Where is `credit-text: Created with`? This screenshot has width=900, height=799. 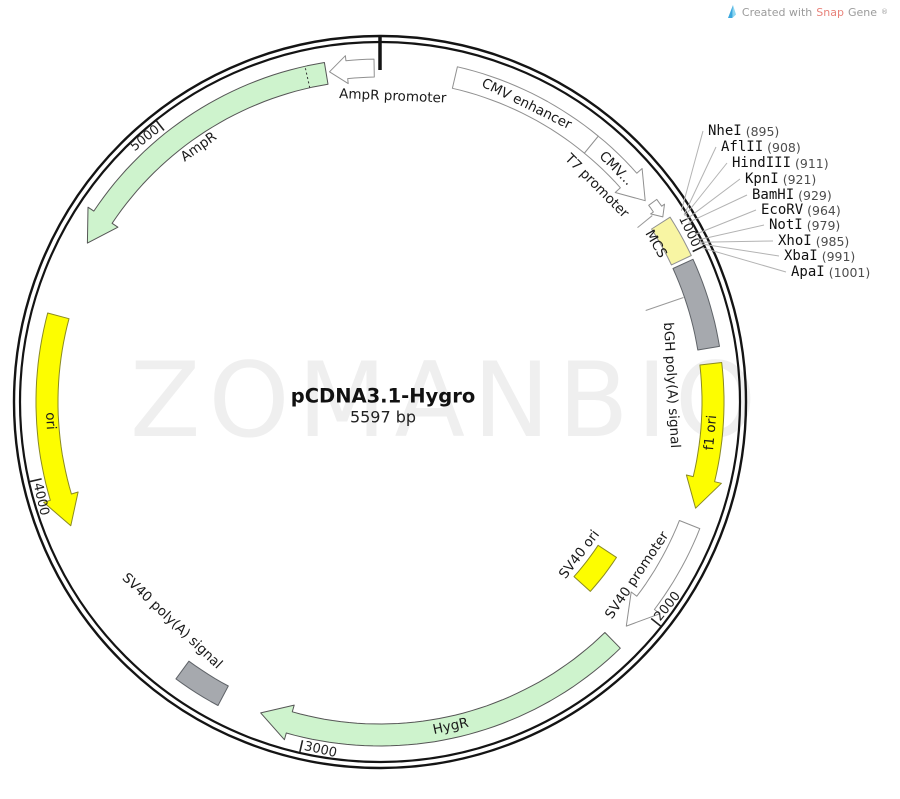 credit-text: Created with is located at coordinates (777, 12).